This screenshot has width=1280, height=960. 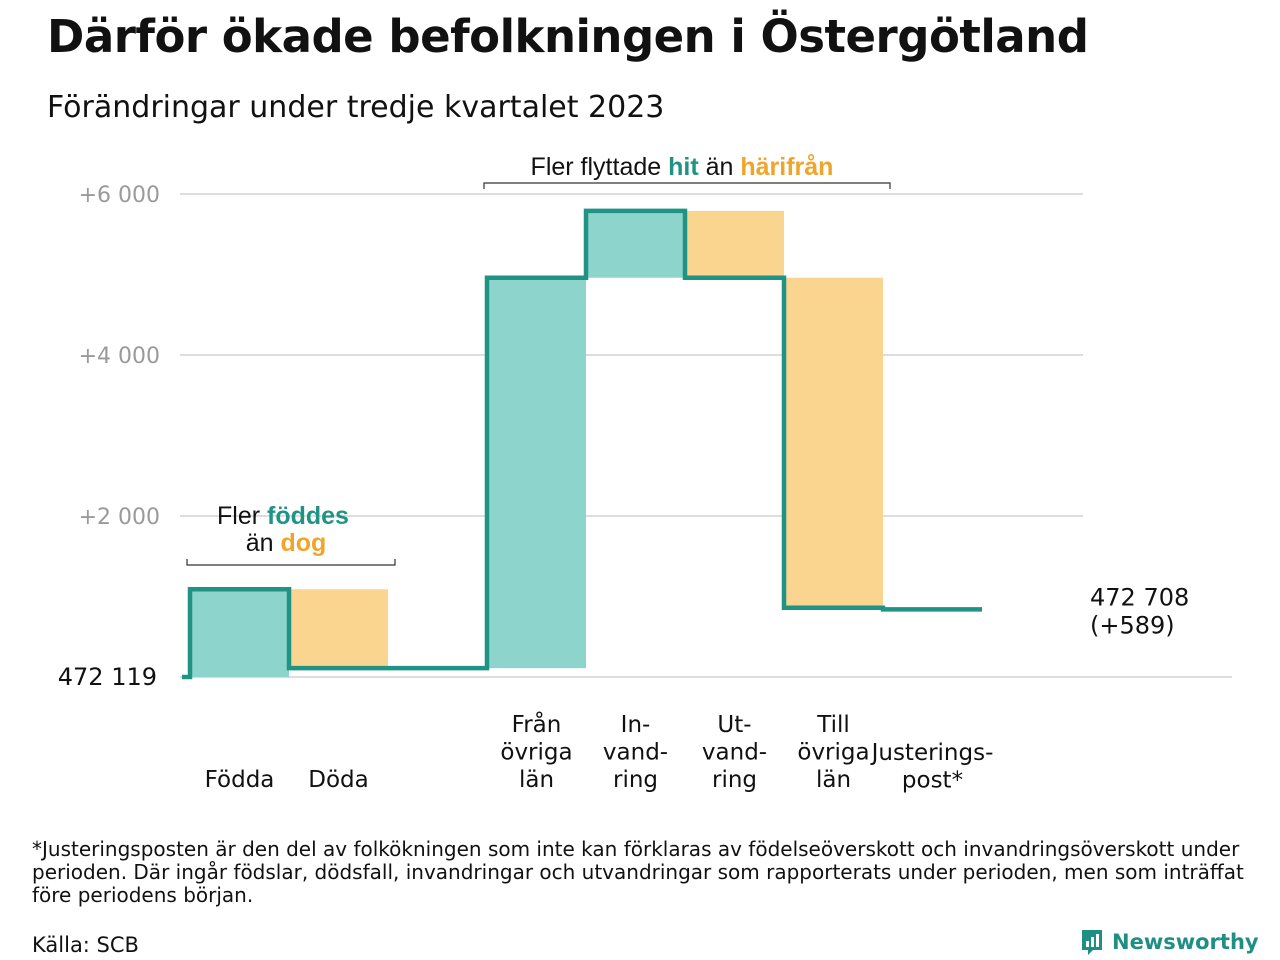 I want to click on chart-title: Därför ökade befolkningen i Östergötland, so click(x=568, y=36).